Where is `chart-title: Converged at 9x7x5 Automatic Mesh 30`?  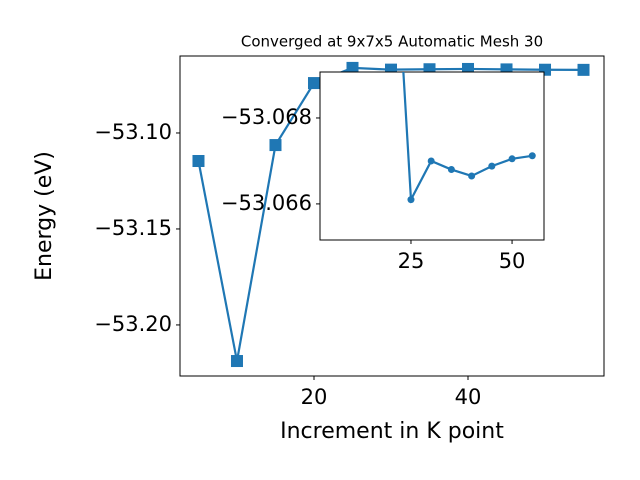 chart-title: Converged at 9x7x5 Automatic Mesh 30 is located at coordinates (392, 42).